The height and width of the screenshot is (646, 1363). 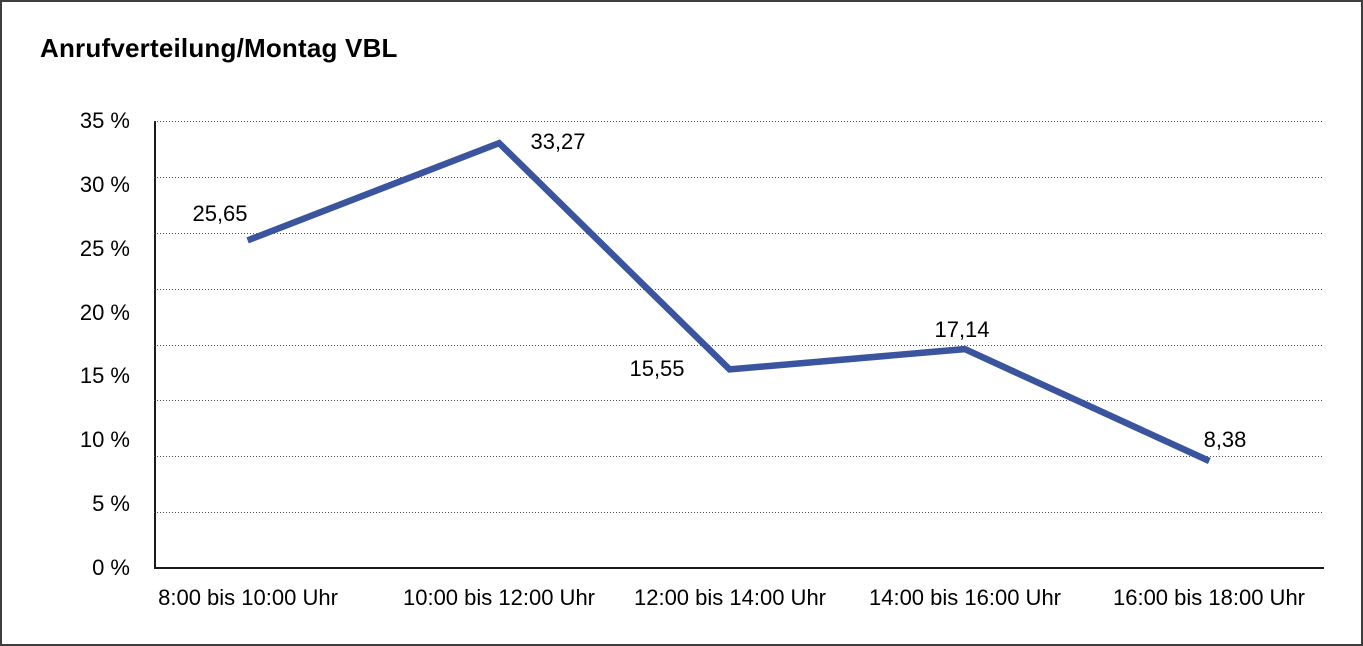 What do you see at coordinates (104, 439) in the screenshot?
I see `y-tick-label: 10 %` at bounding box center [104, 439].